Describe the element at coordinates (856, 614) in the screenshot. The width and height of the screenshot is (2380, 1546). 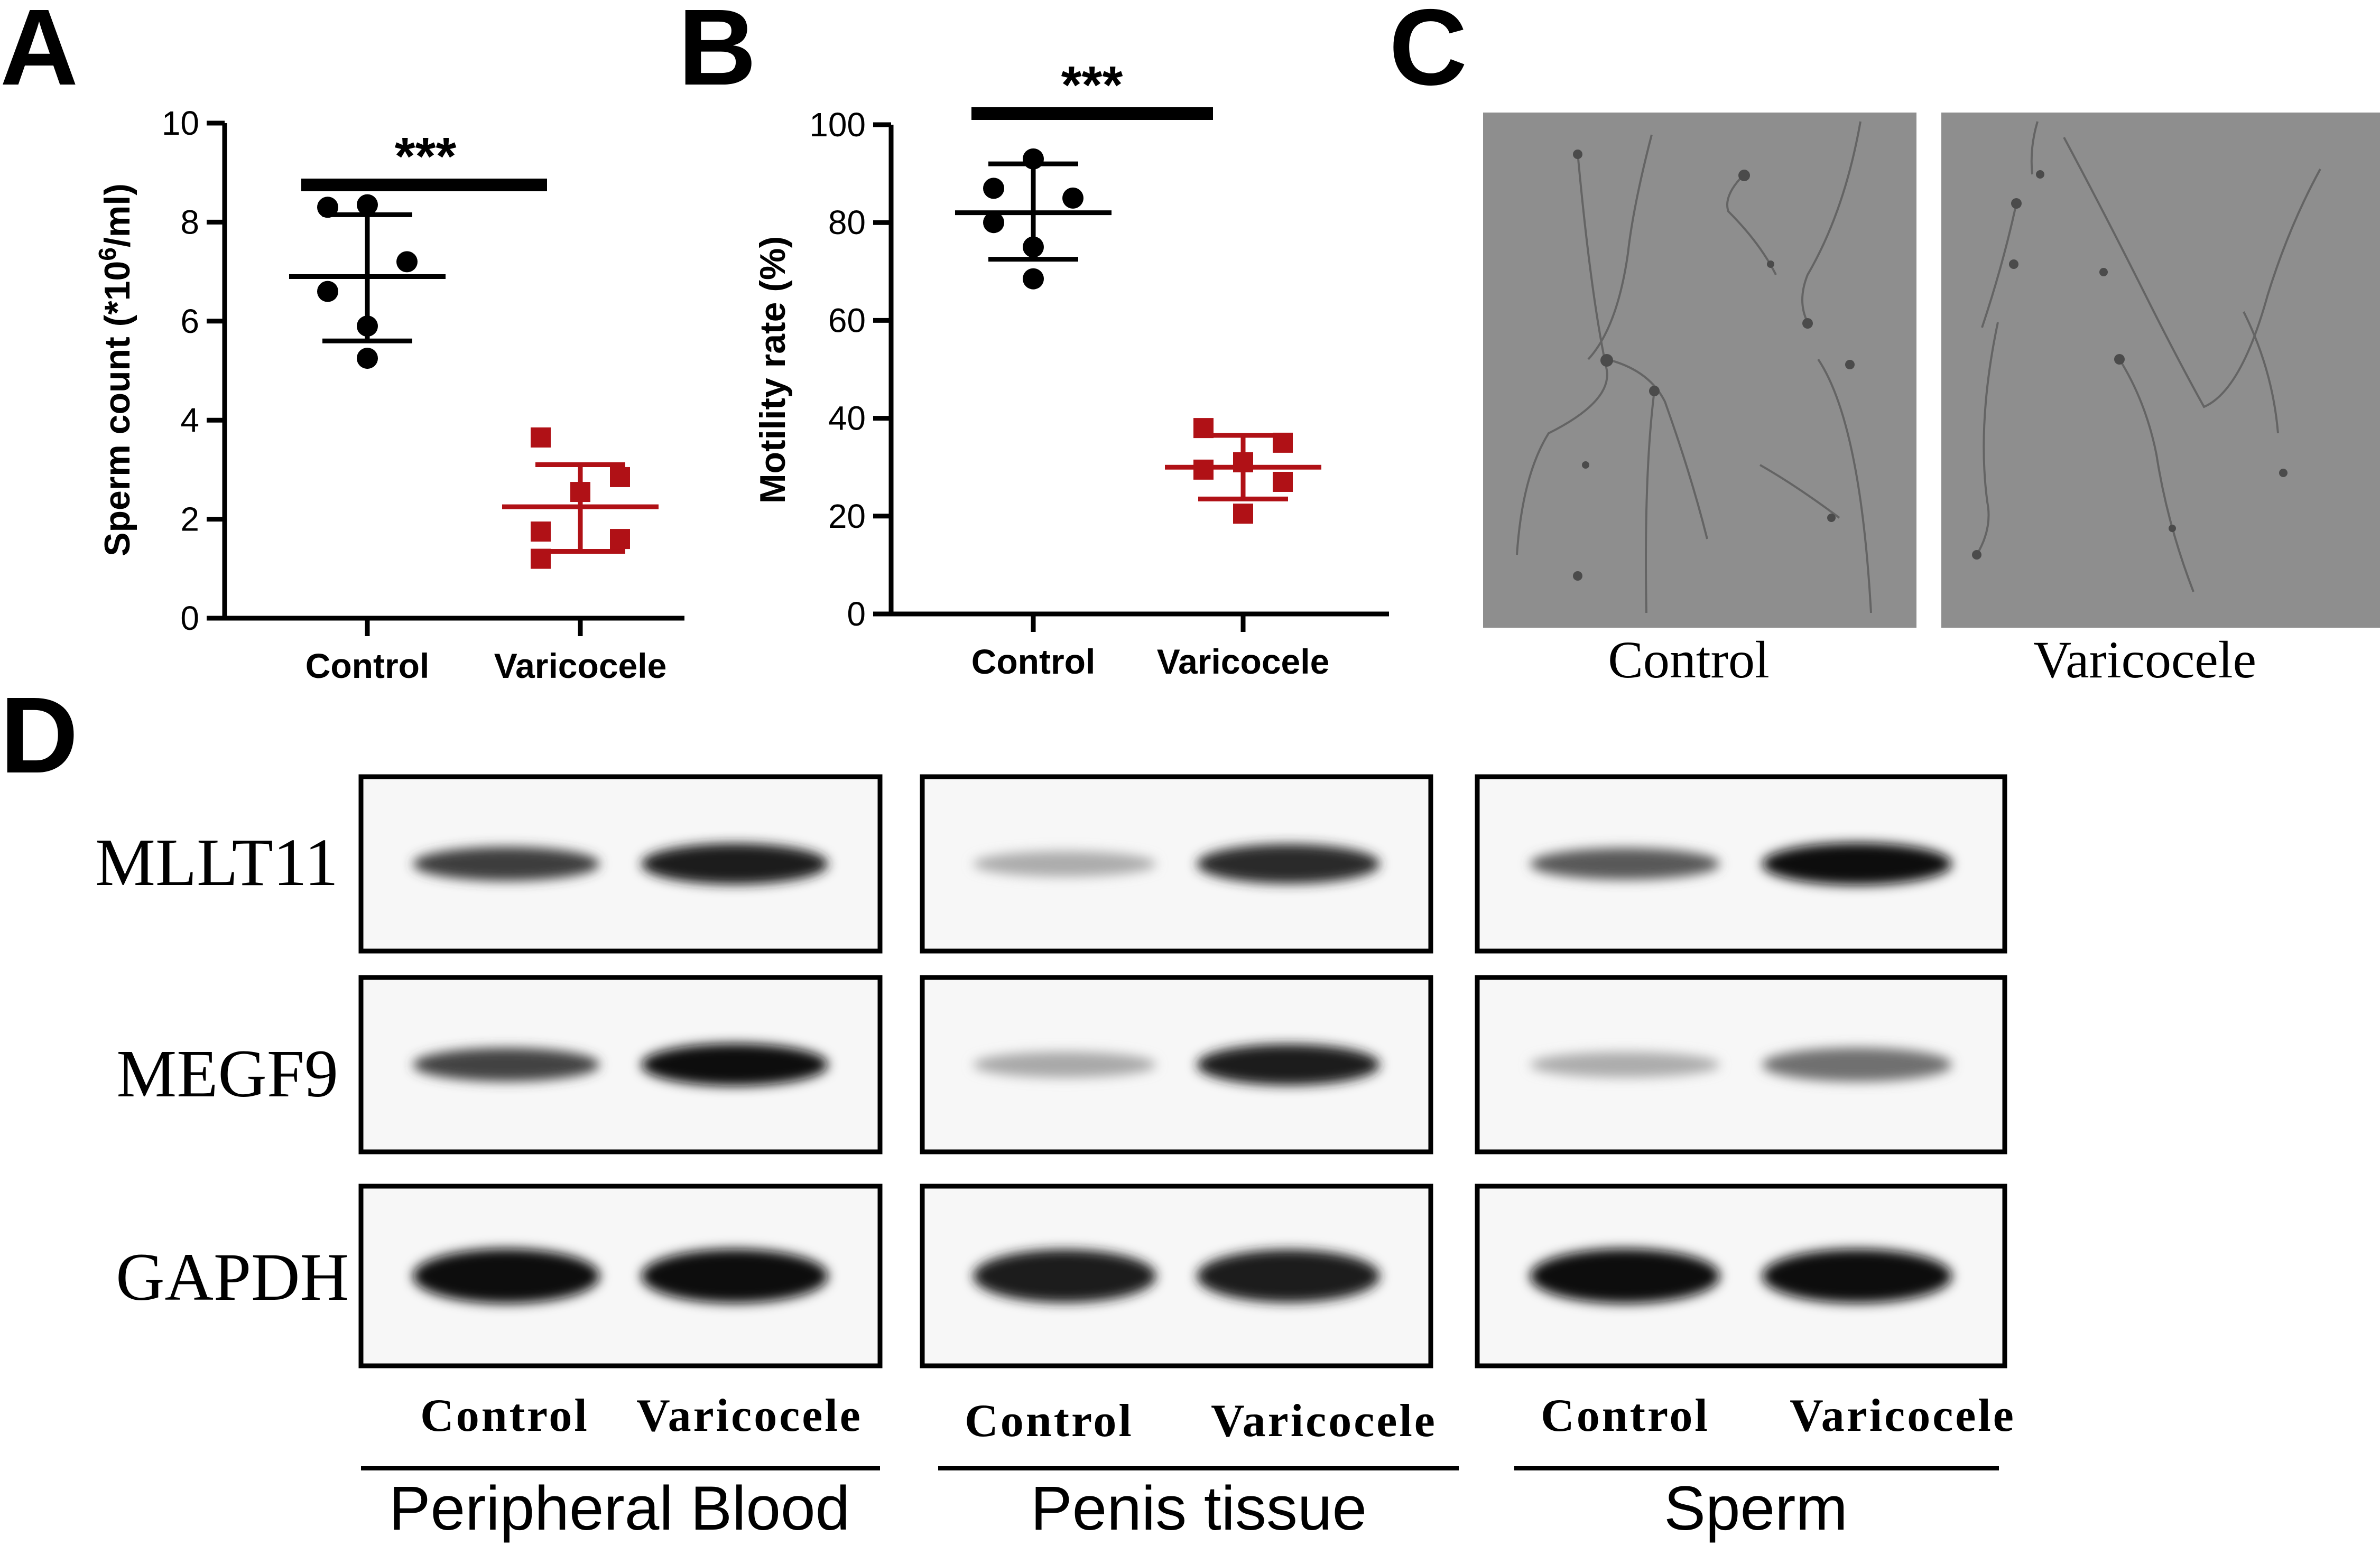
I see `y-tick-label-b-0: 0` at that location.